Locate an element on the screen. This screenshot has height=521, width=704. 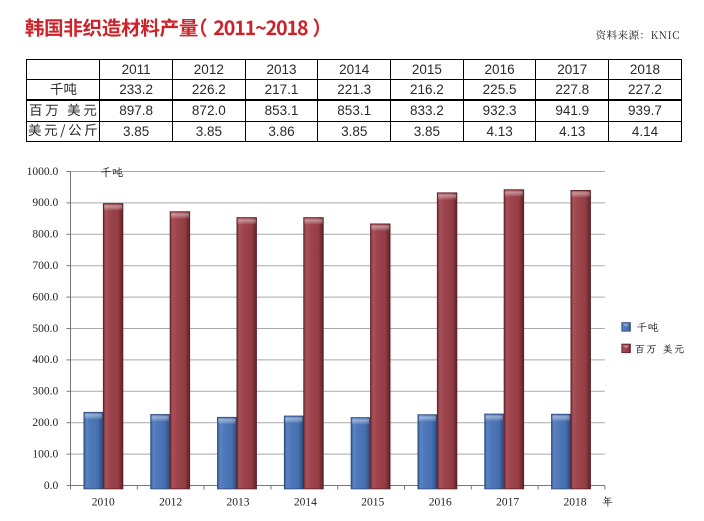
svg-text: 300.0 is located at coordinates (45, 392).